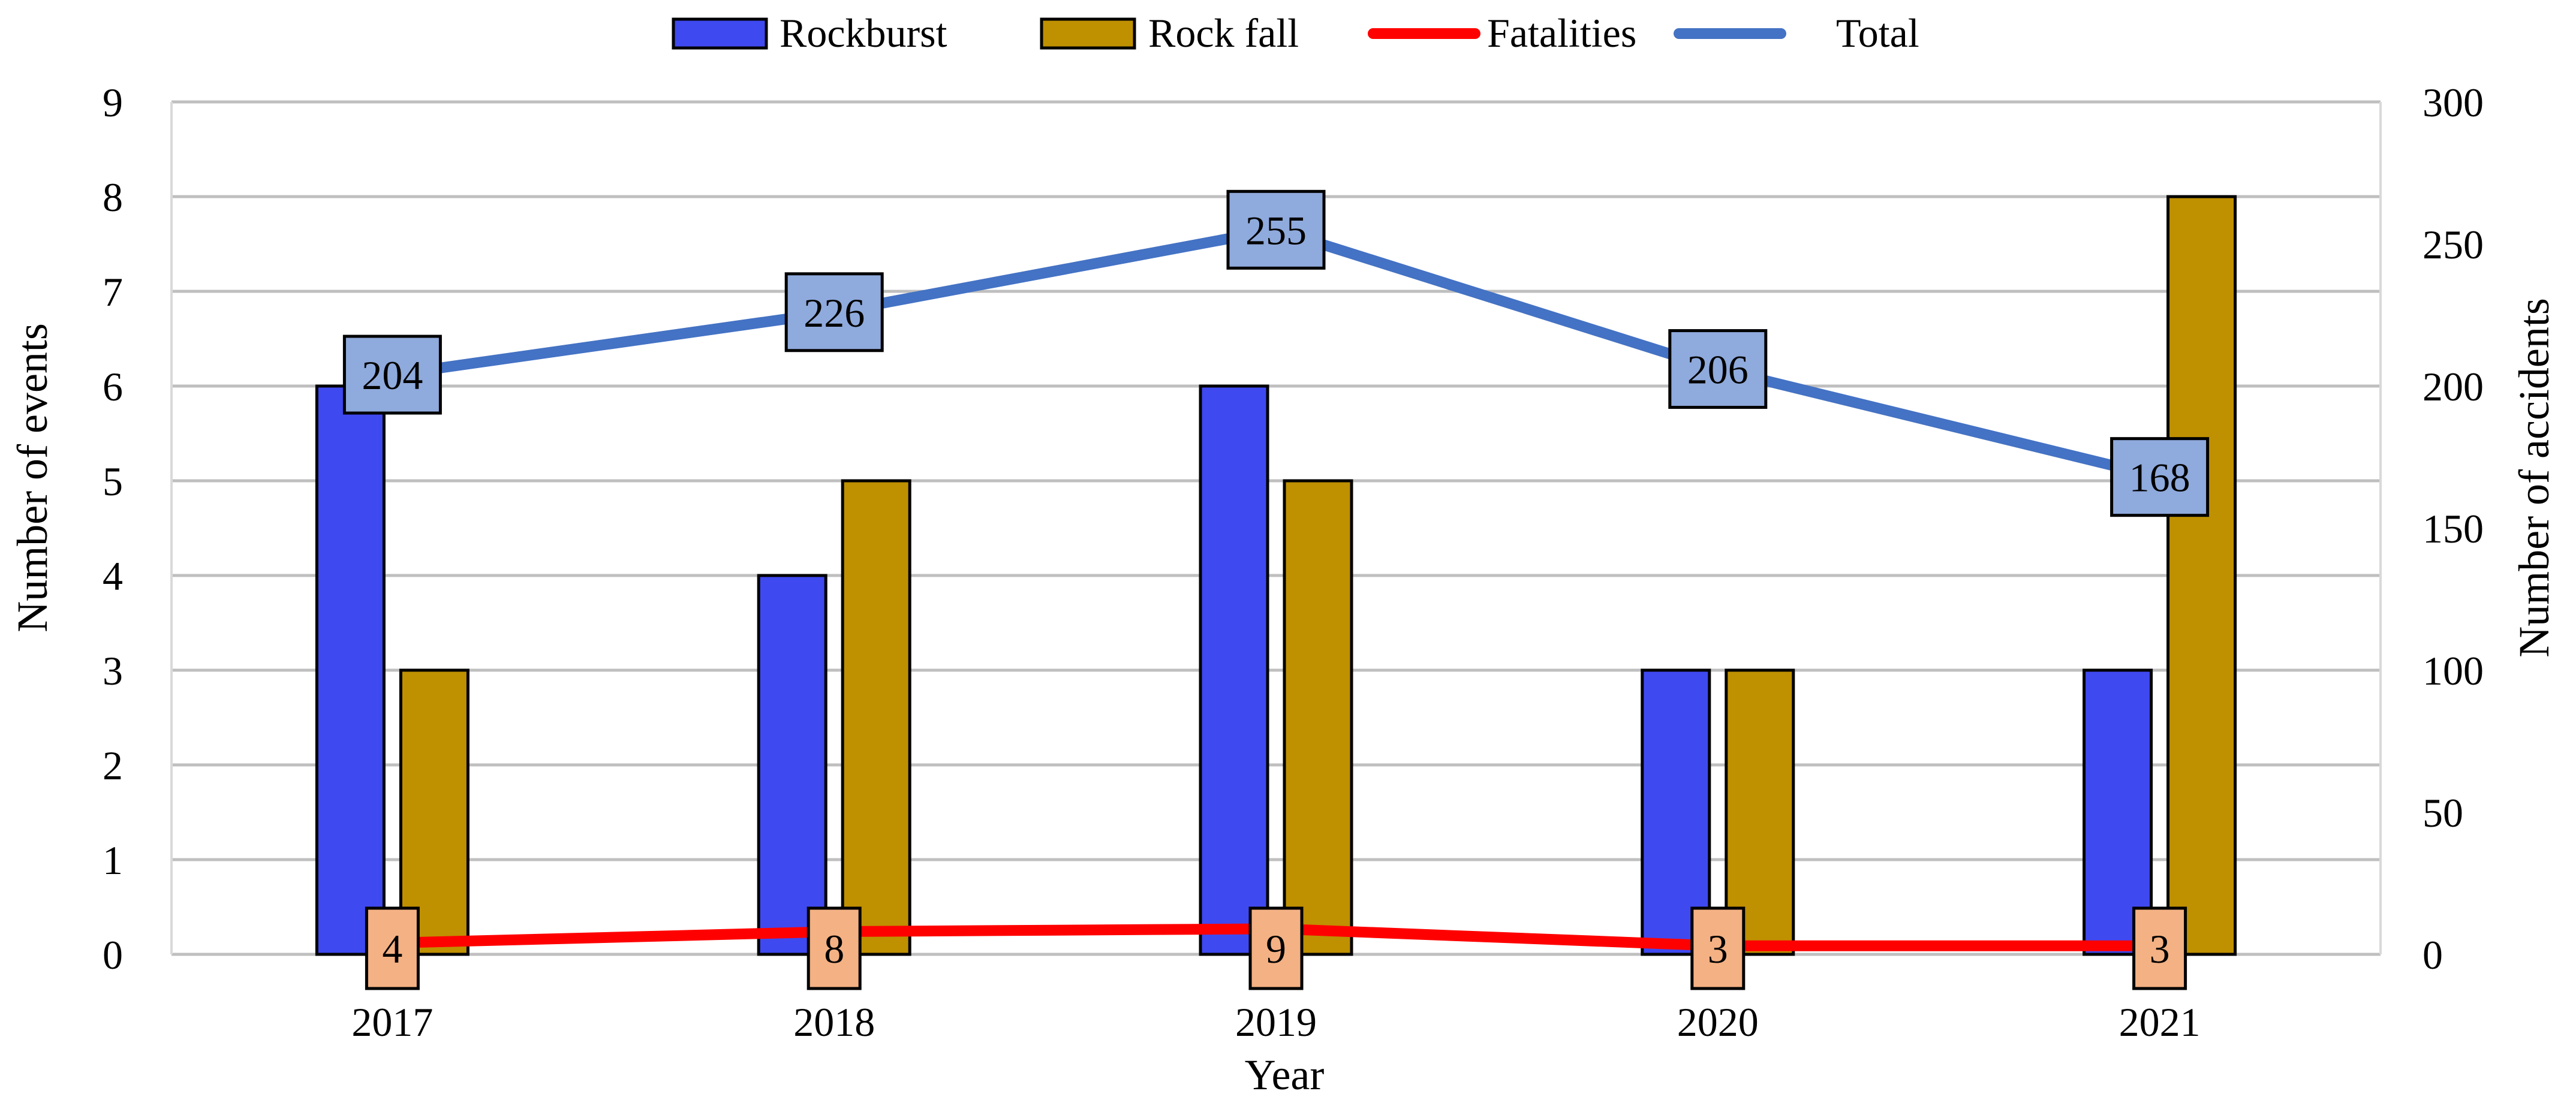  I want to click on legend-label-total: Total, so click(1877, 33).